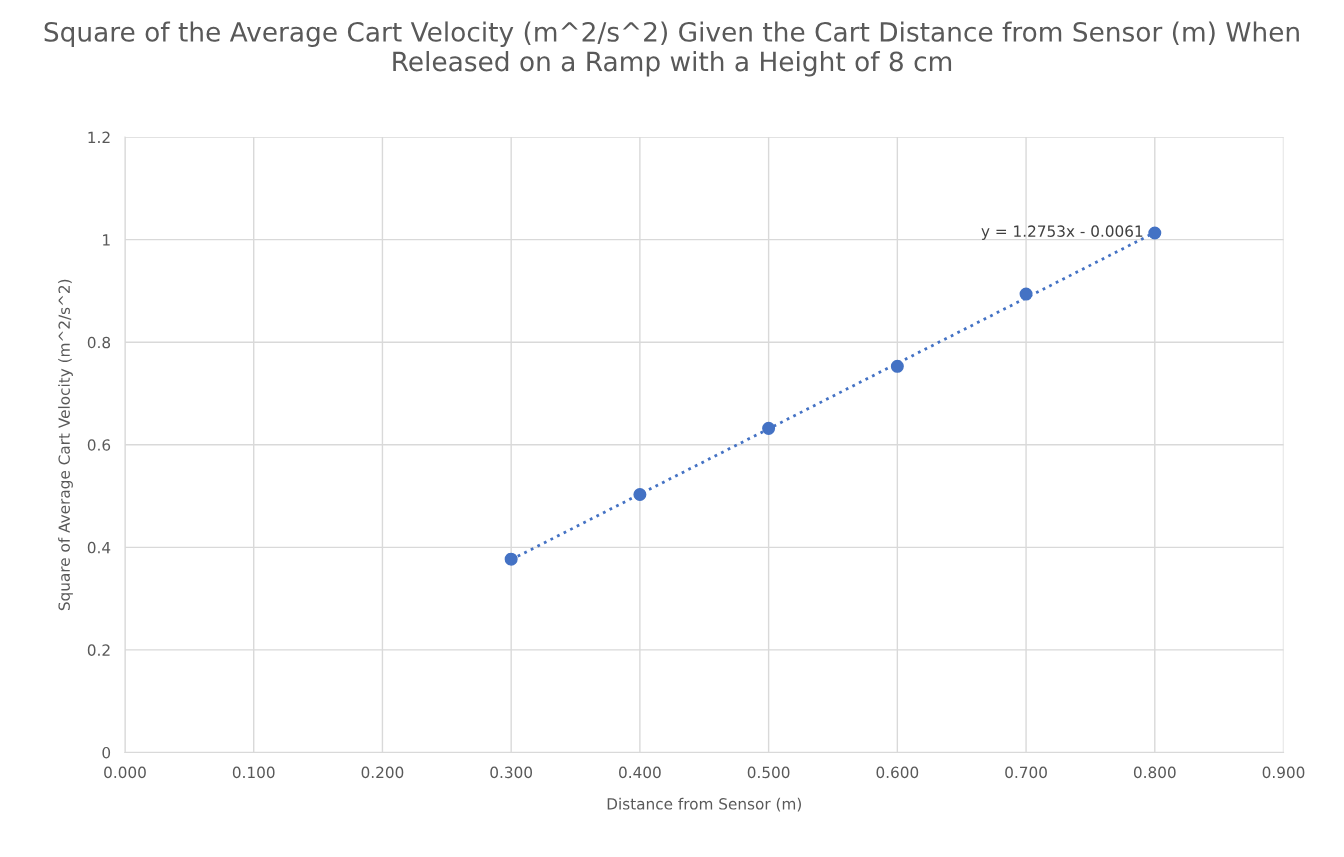 The width and height of the screenshot is (1344, 857). Describe the element at coordinates (99, 342) in the screenshot. I see `y-tick-label: 0.8` at that location.